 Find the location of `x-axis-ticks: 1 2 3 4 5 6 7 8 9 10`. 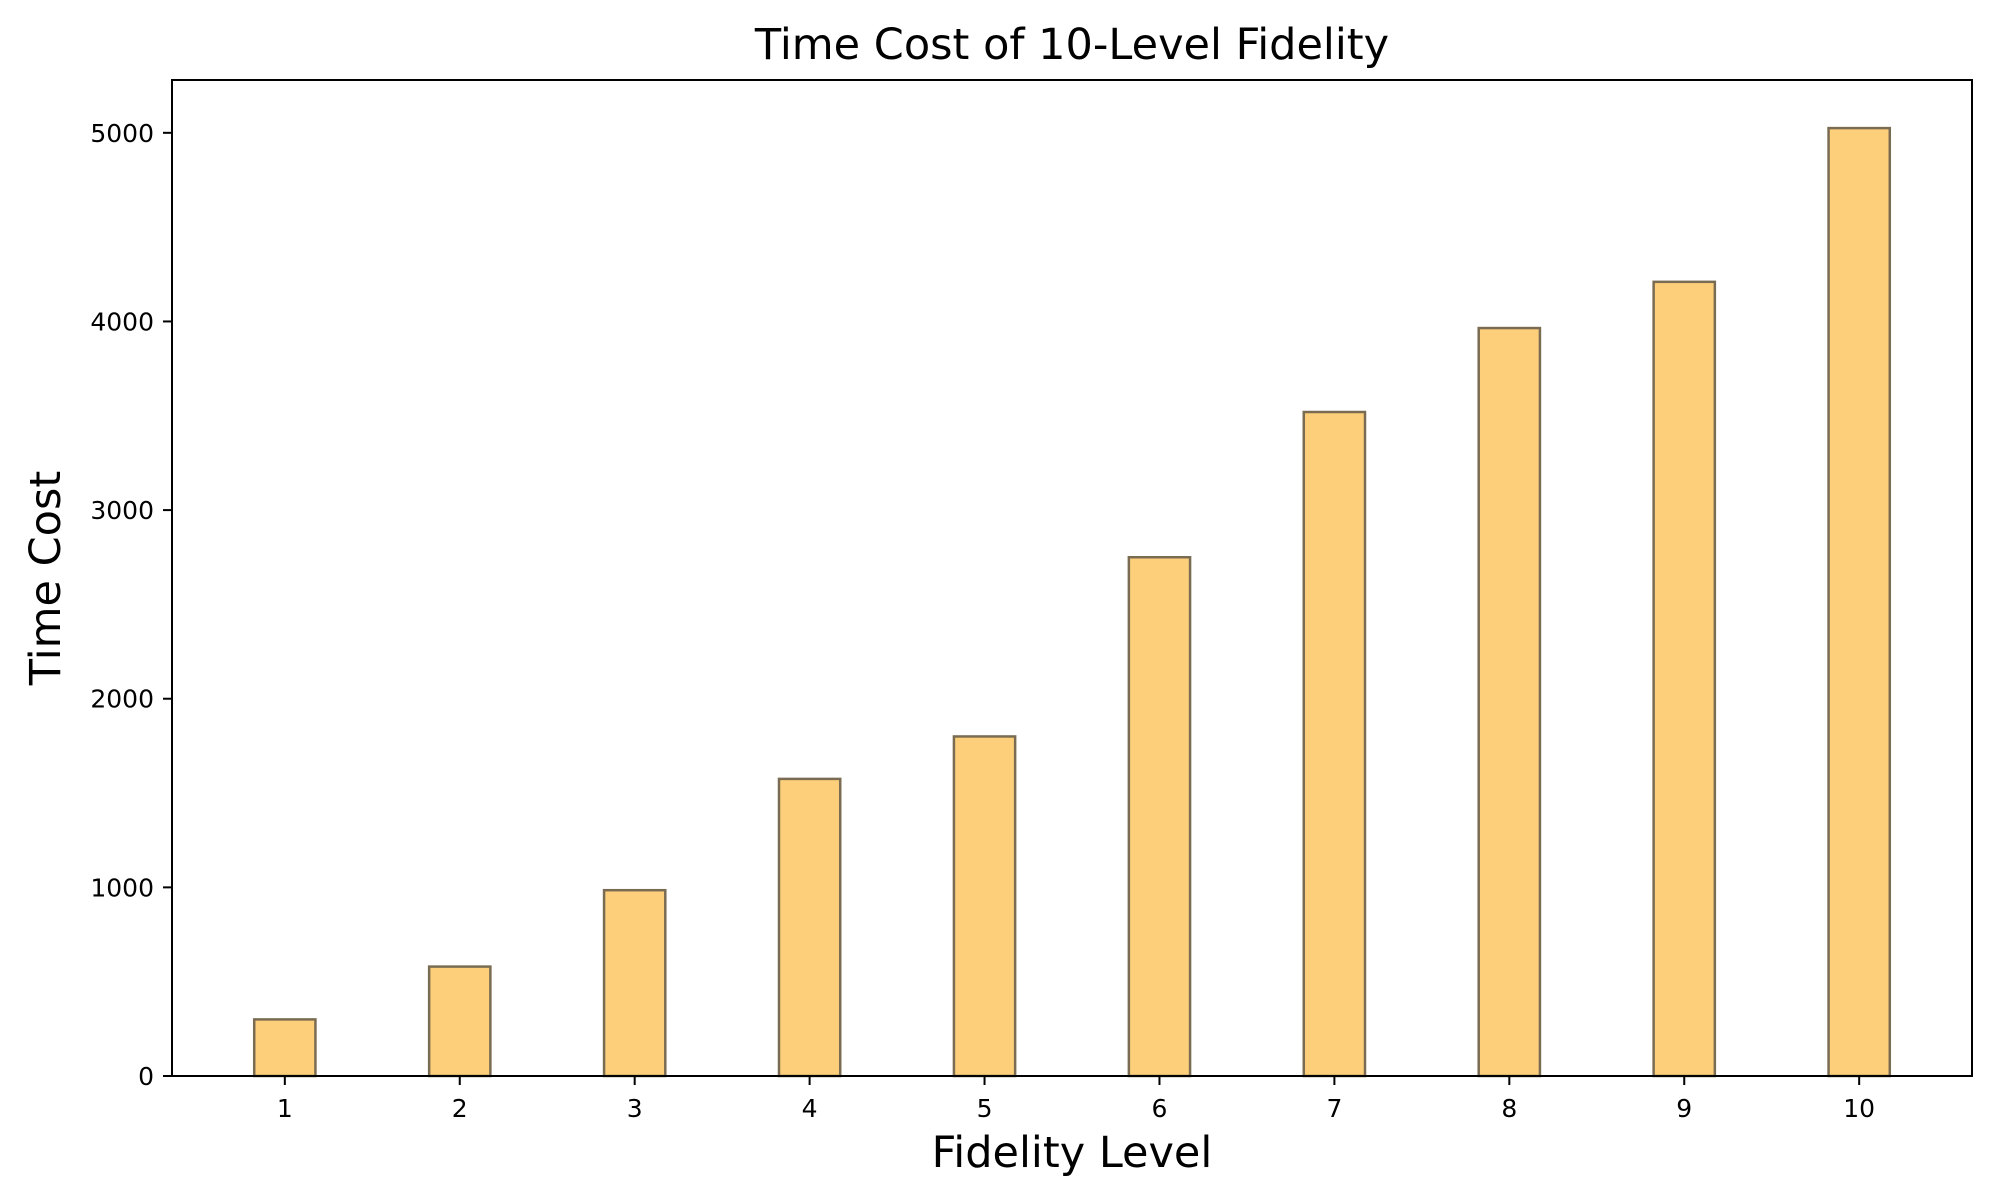

x-axis-ticks: 1 2 3 4 5 6 7 8 9 10 is located at coordinates (1076, 1099).